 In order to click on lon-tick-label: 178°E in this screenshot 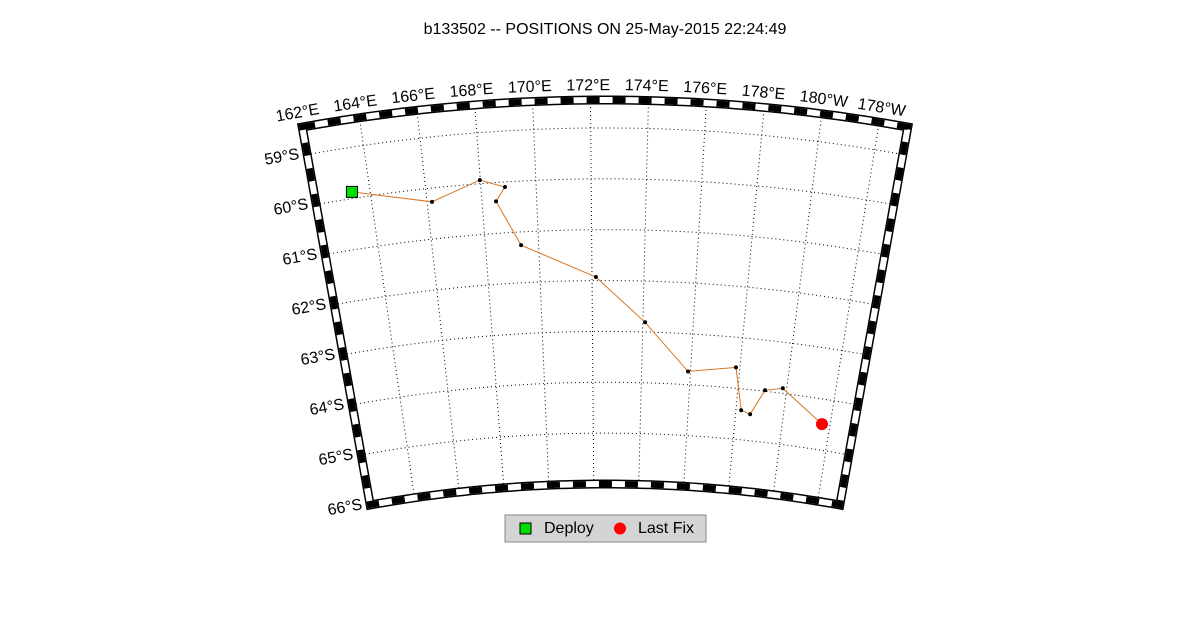, I will do `click(763, 93)`.